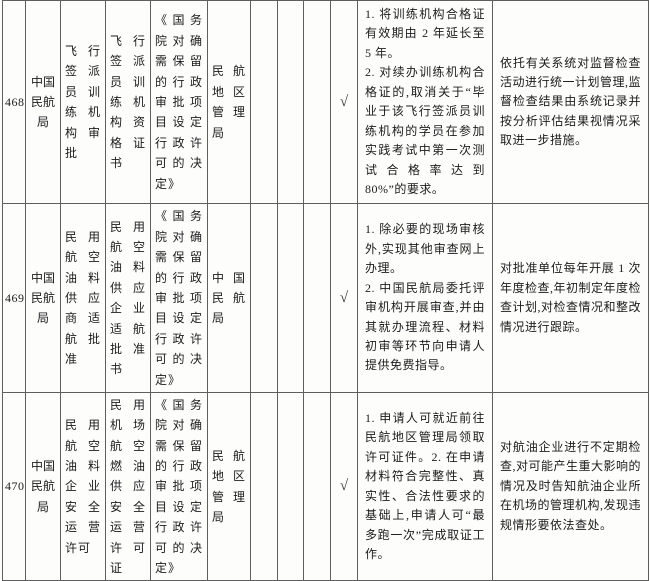 Image resolution: width=650 pixels, height=581 pixels. I want to click on item-name-cell: 飞行签派员训练机构审批, so click(83, 102).